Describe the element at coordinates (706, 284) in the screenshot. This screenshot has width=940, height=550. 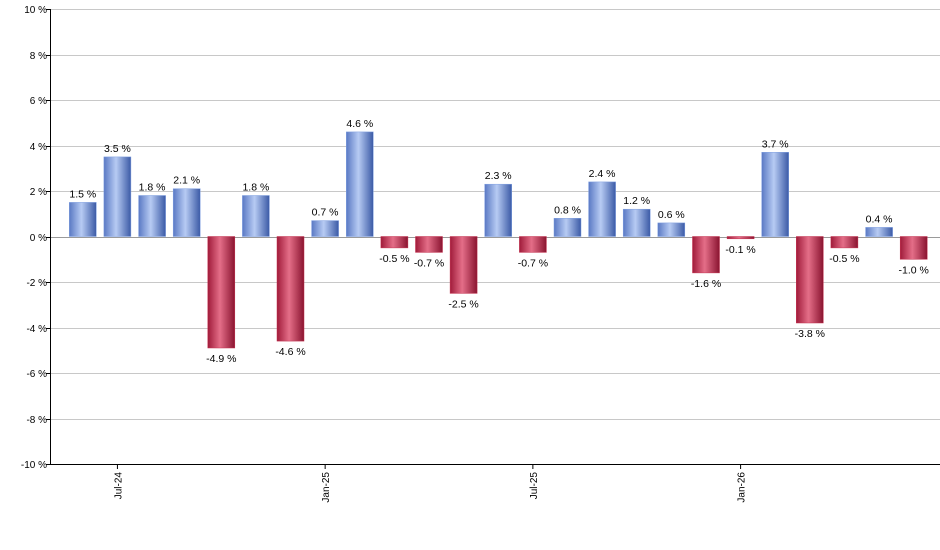
I see `data-label: -1.6 %` at that location.